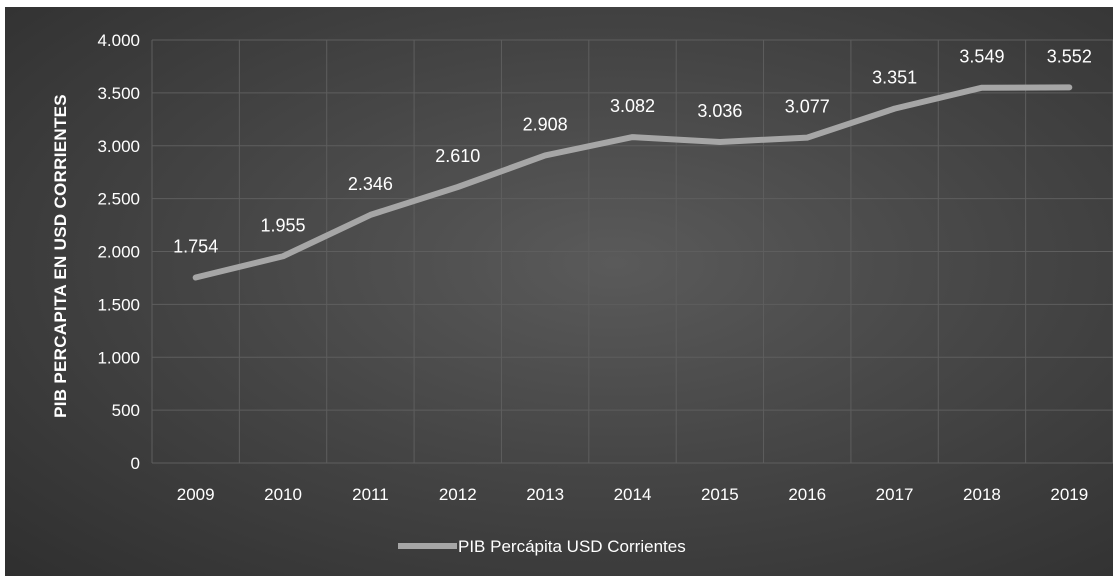  What do you see at coordinates (370, 184) in the screenshot?
I see `data-label: 2.346` at bounding box center [370, 184].